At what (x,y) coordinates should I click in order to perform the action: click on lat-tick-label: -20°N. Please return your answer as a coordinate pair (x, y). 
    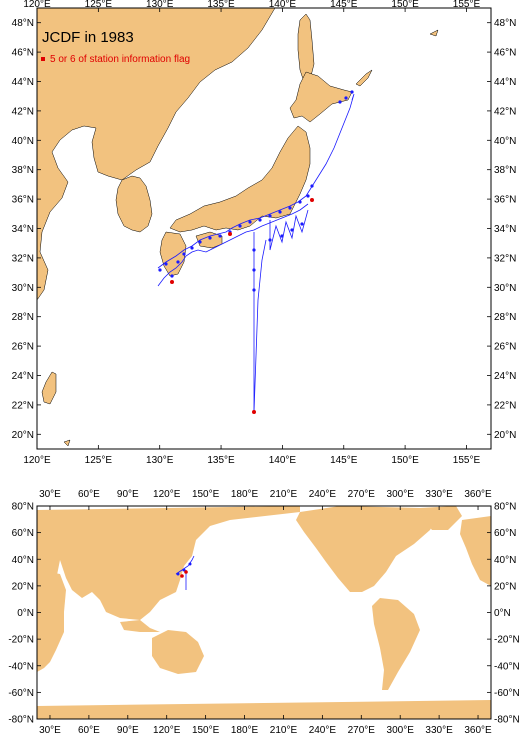
    Looking at the image, I should click on (21, 640).